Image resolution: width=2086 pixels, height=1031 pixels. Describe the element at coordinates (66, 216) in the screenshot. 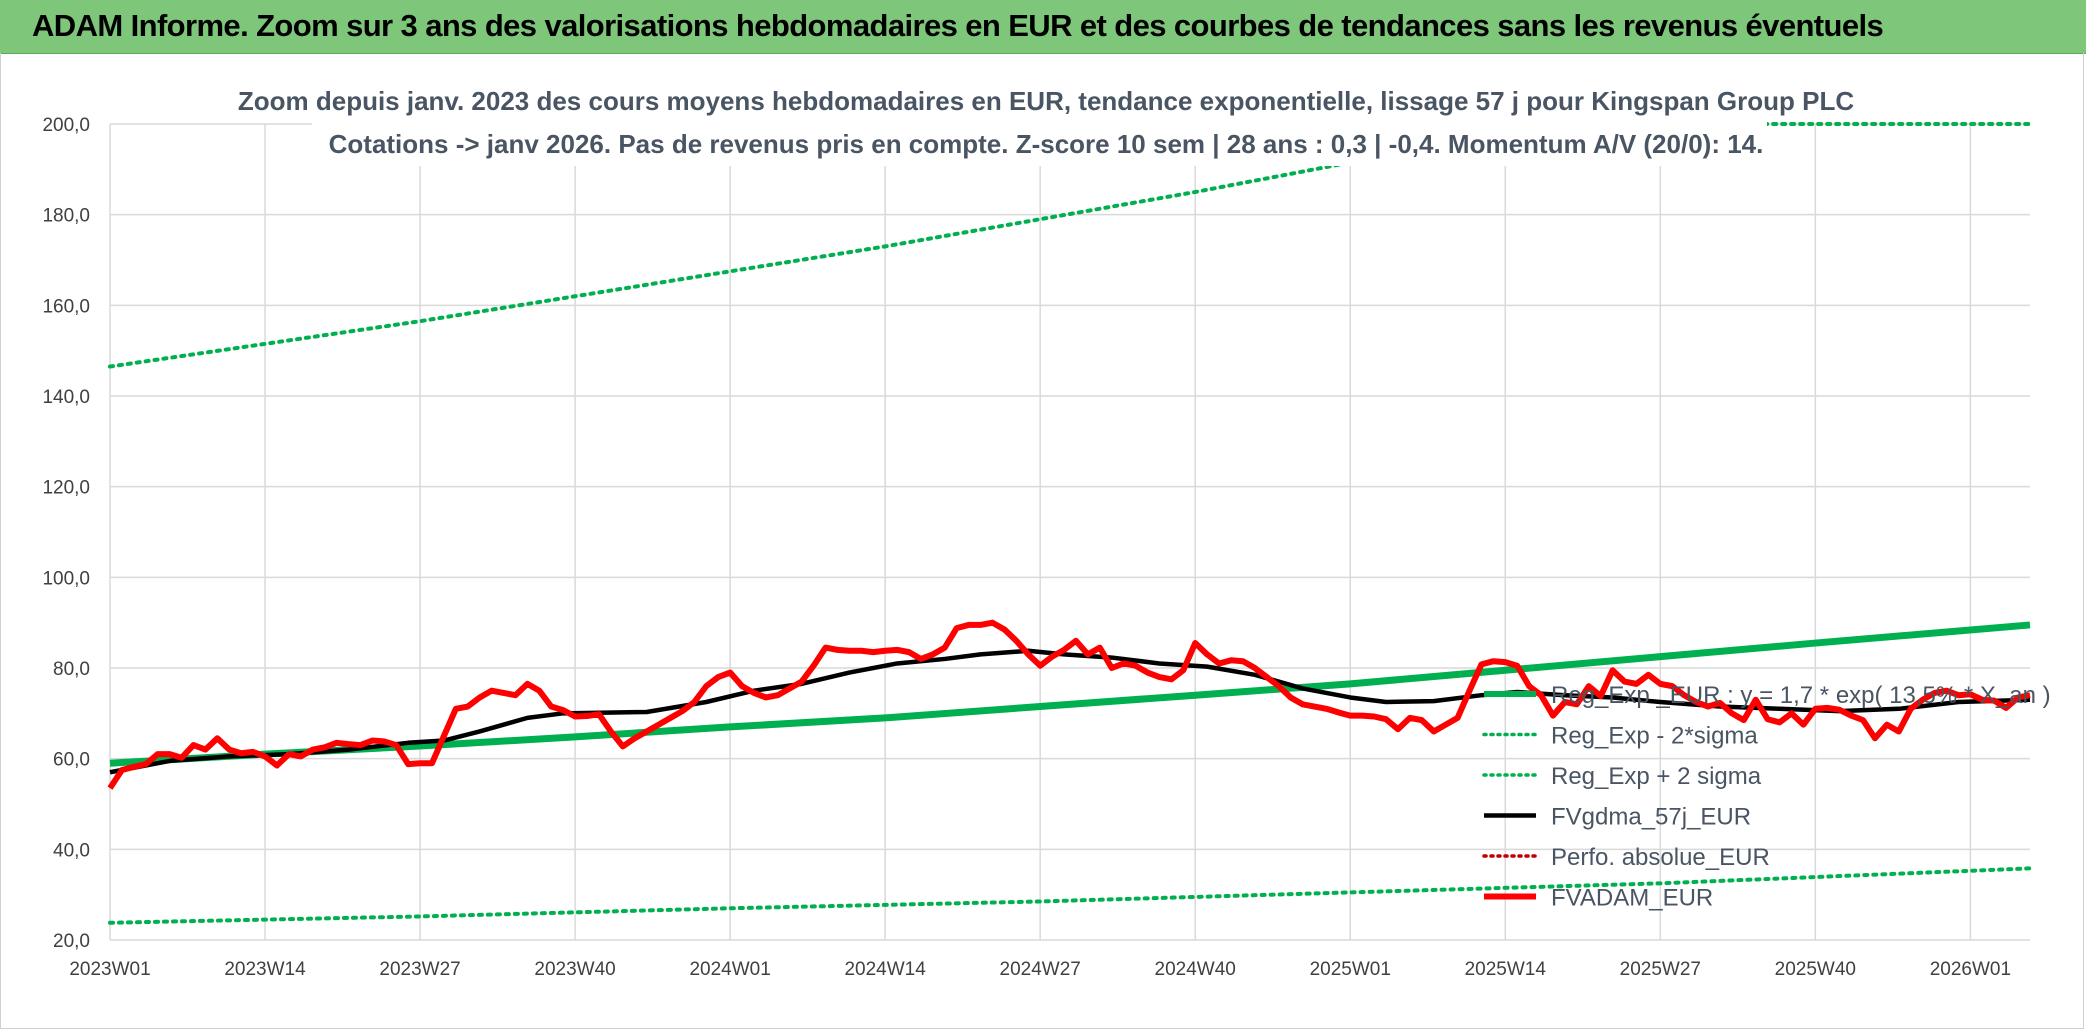

I see `y-tick-label: 180,0` at that location.